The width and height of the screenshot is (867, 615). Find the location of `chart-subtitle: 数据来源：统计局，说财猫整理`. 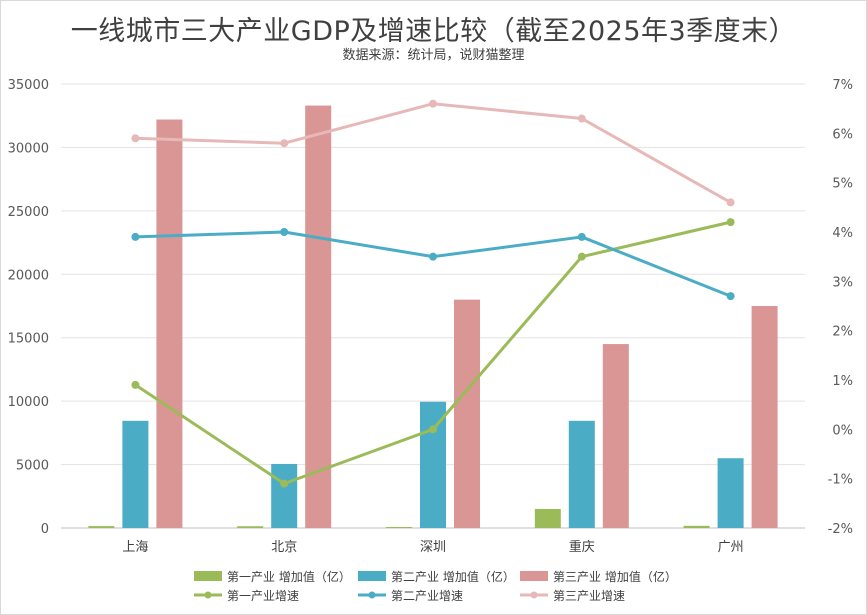

chart-subtitle: 数据来源：统计局，说财猫整理 is located at coordinates (433, 55).